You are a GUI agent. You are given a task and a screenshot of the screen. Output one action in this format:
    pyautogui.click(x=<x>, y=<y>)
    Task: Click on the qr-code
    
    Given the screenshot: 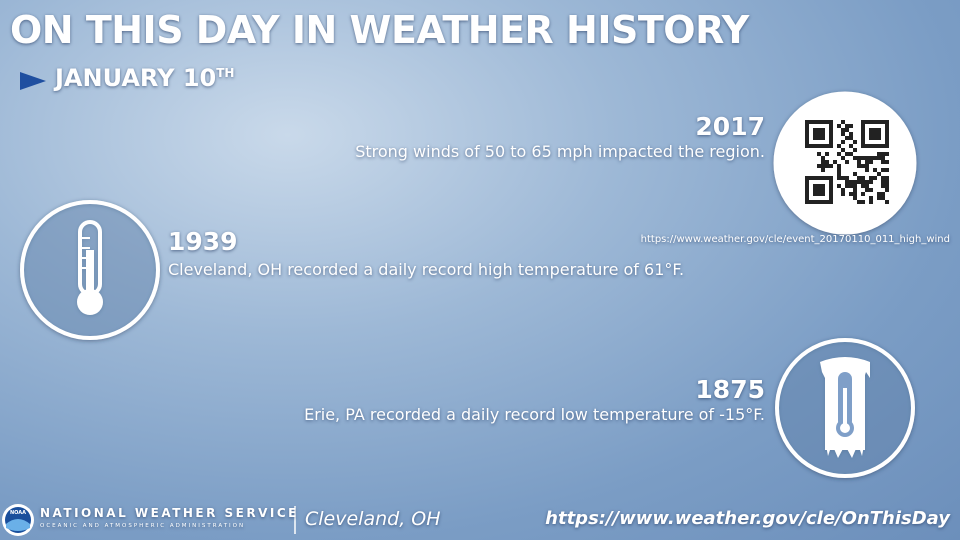 What is the action you would take?
    pyautogui.click(x=847, y=162)
    